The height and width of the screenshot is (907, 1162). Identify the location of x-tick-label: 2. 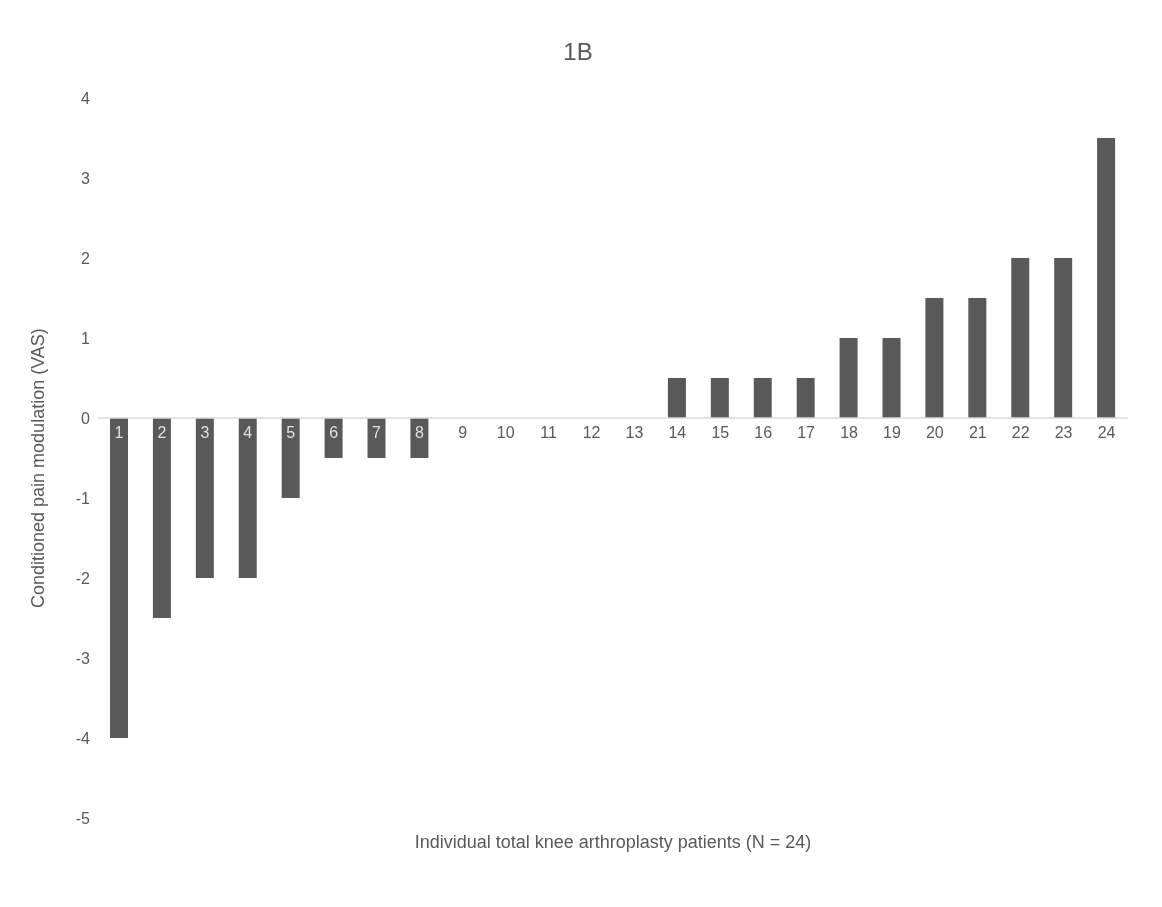
(162, 432).